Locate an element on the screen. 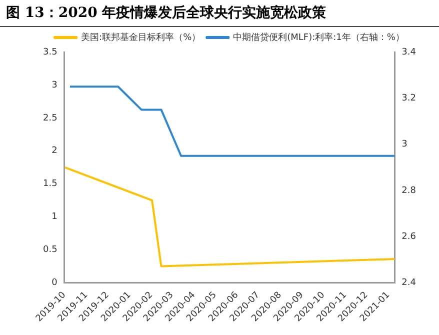 The image size is (439, 335). y2-tick-label: 3.4 is located at coordinates (409, 52).